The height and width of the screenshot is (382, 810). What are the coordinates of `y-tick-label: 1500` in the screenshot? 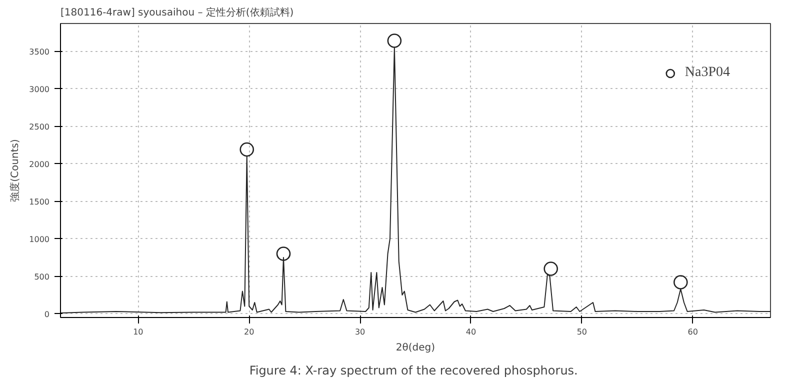 It's located at (39, 201).